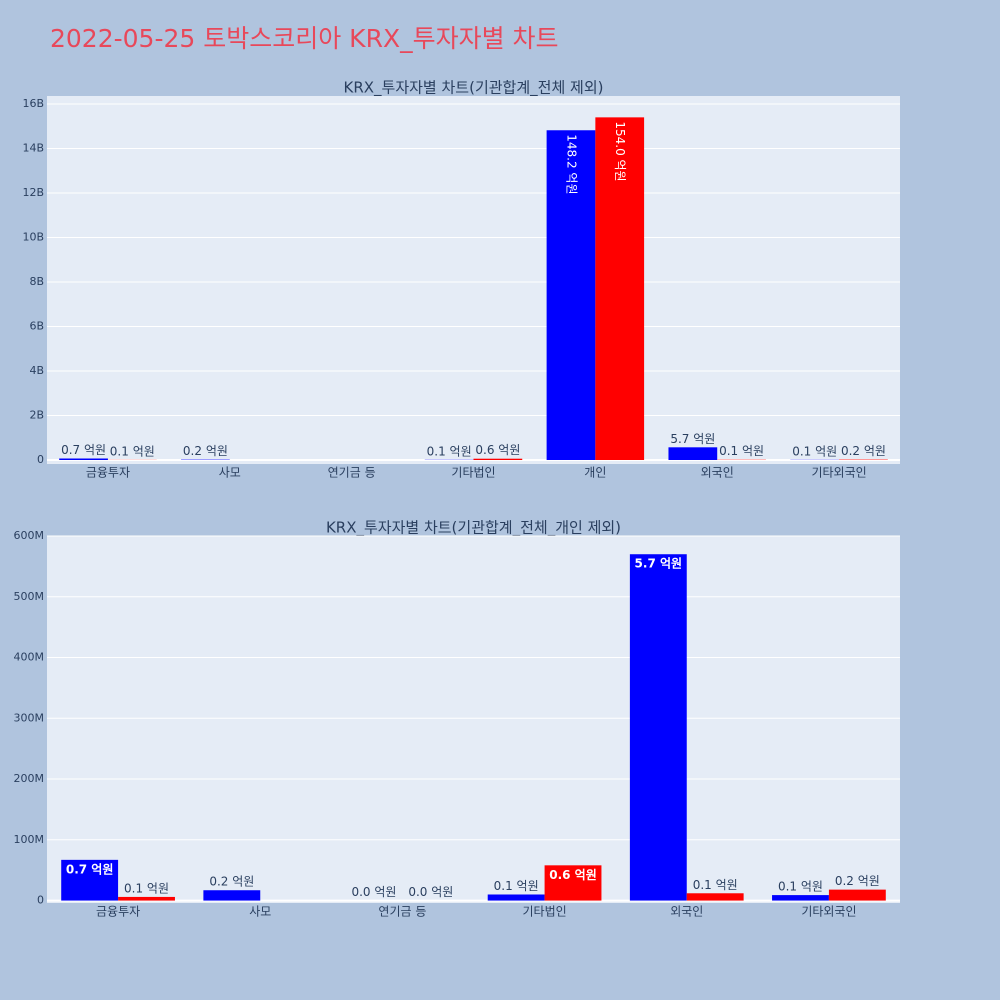 The width and height of the screenshot is (1000, 1000). What do you see at coordinates (33, 237) in the screenshot?
I see `y-tick-label: 10B` at bounding box center [33, 237].